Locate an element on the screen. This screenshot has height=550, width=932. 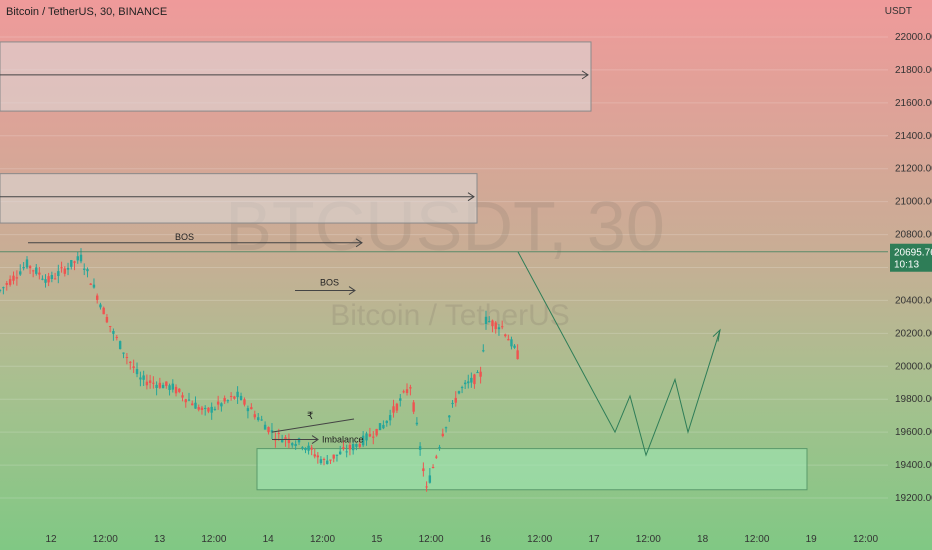
price-badge-value: 20695.76 is located at coordinates (913, 253).